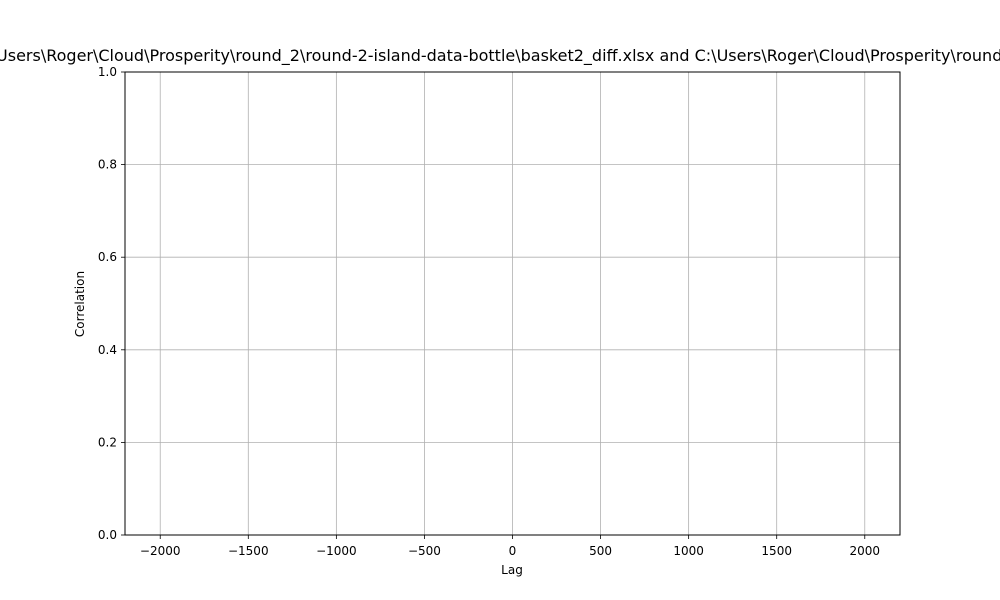  Describe the element at coordinates (248, 551) in the screenshot. I see `x-tick-label: −1500` at that location.